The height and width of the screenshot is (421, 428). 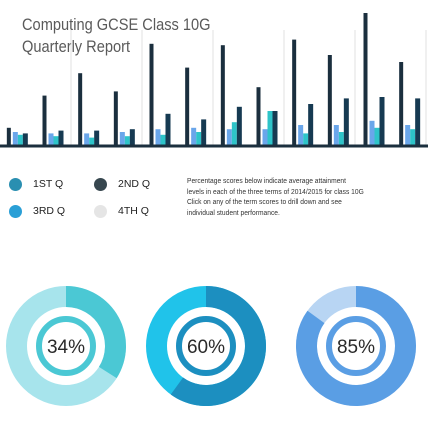 I want to click on bar-2-s2, so click(x=51, y=139).